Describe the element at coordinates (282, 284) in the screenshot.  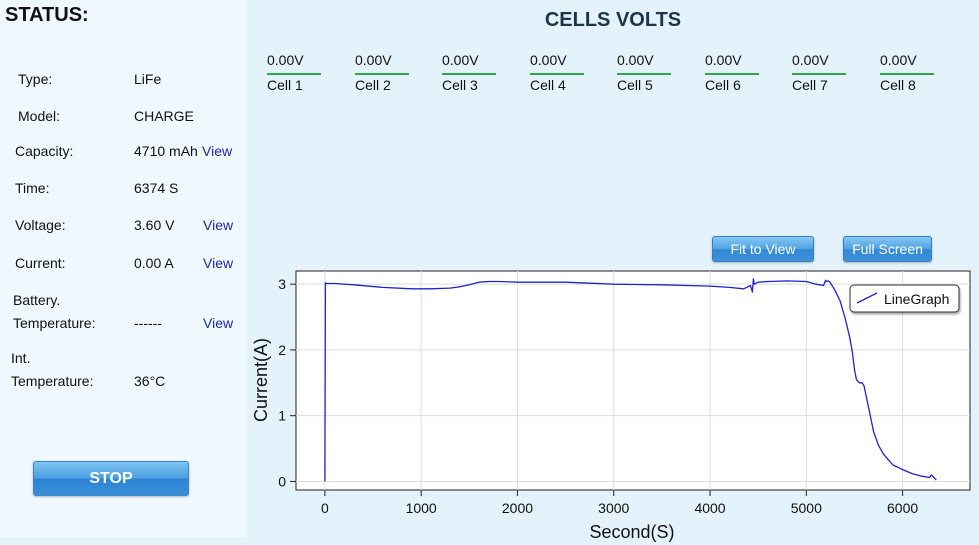
I see `y-tick-label: 3` at that location.